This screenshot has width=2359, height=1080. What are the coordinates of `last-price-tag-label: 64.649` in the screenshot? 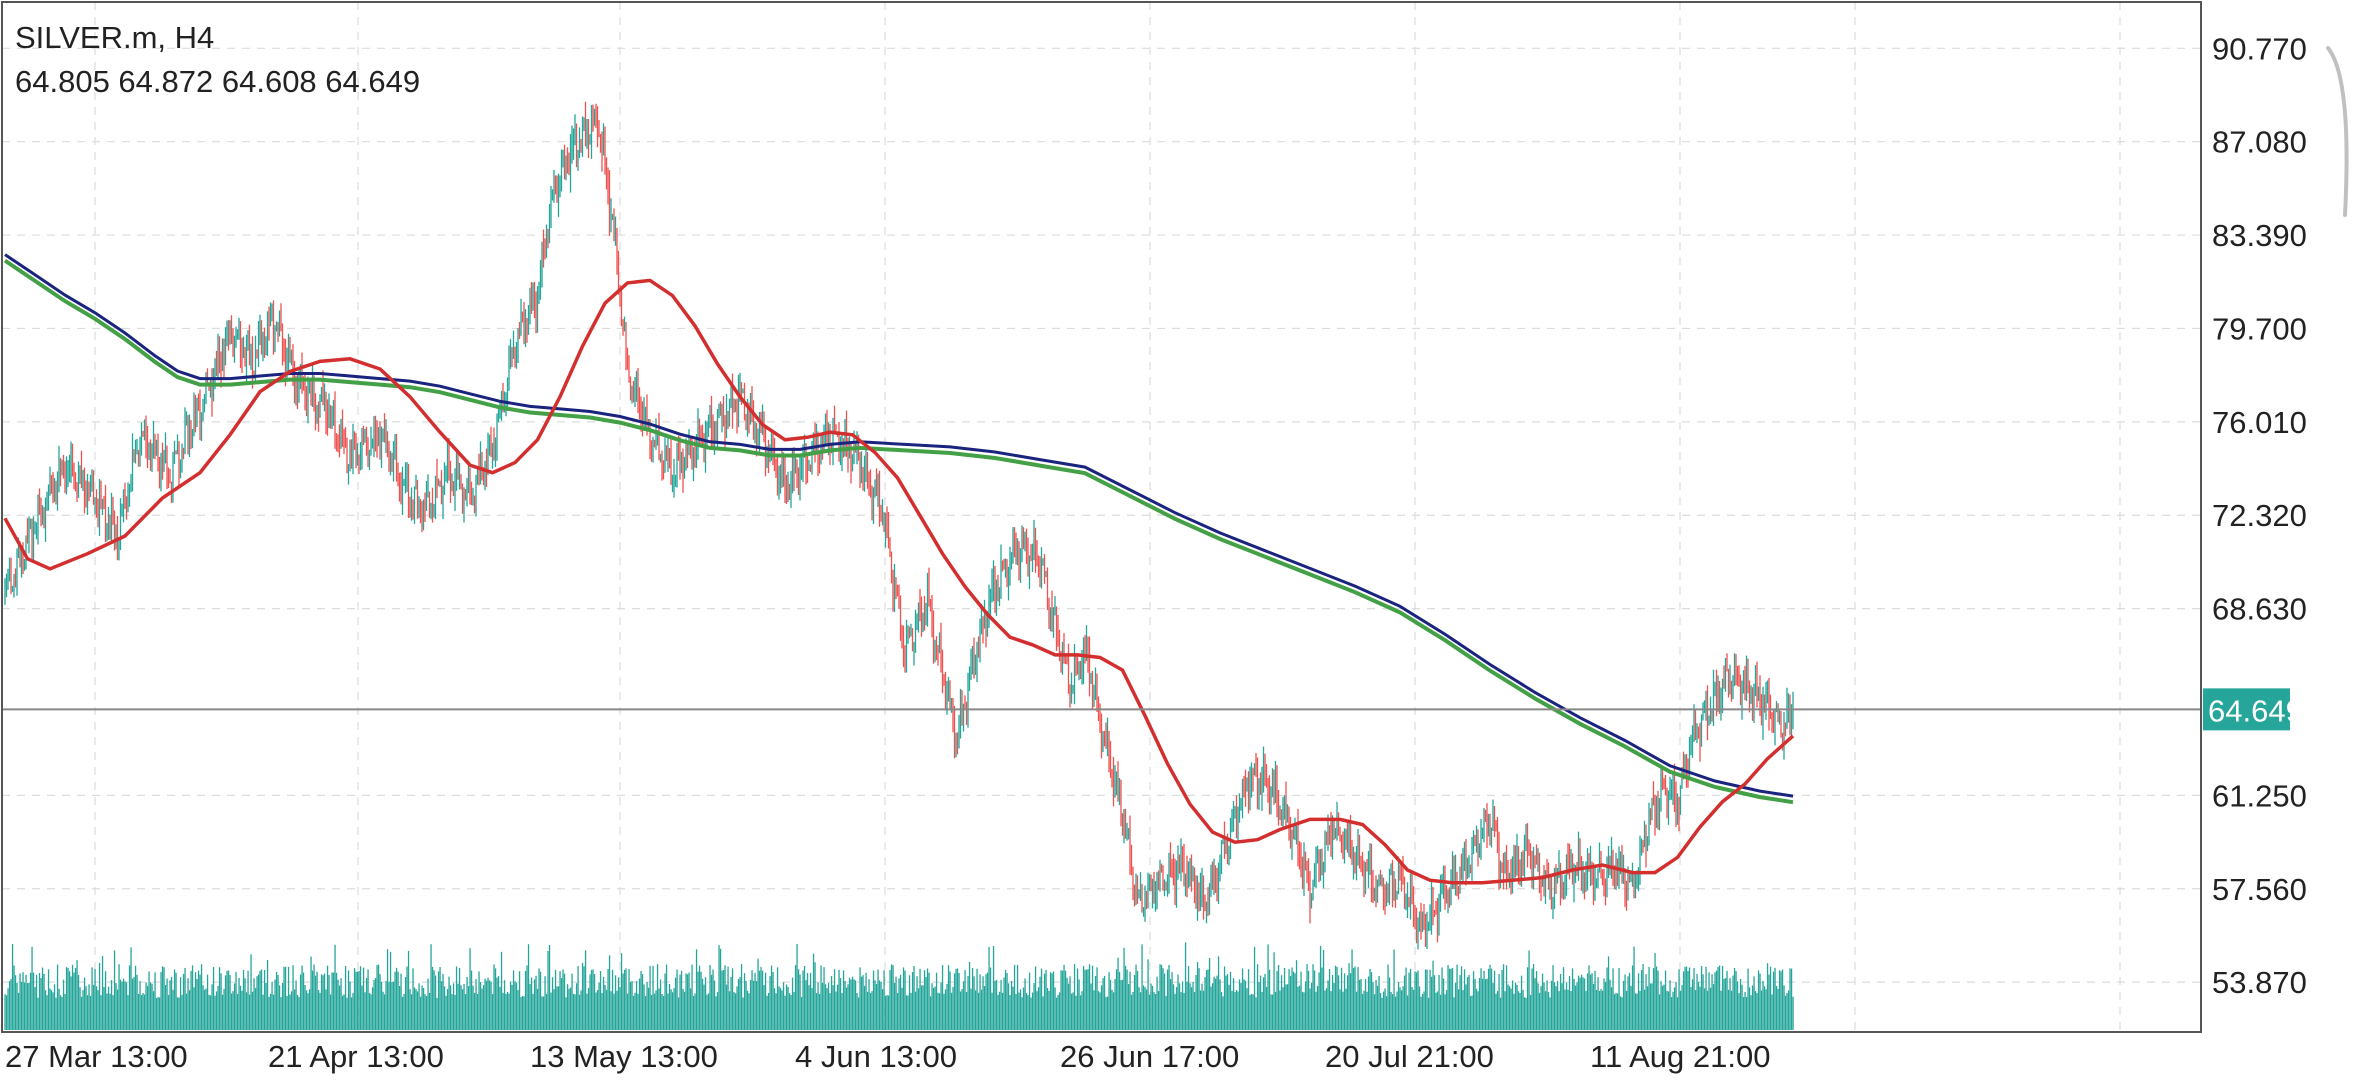 It's located at (2255, 710).